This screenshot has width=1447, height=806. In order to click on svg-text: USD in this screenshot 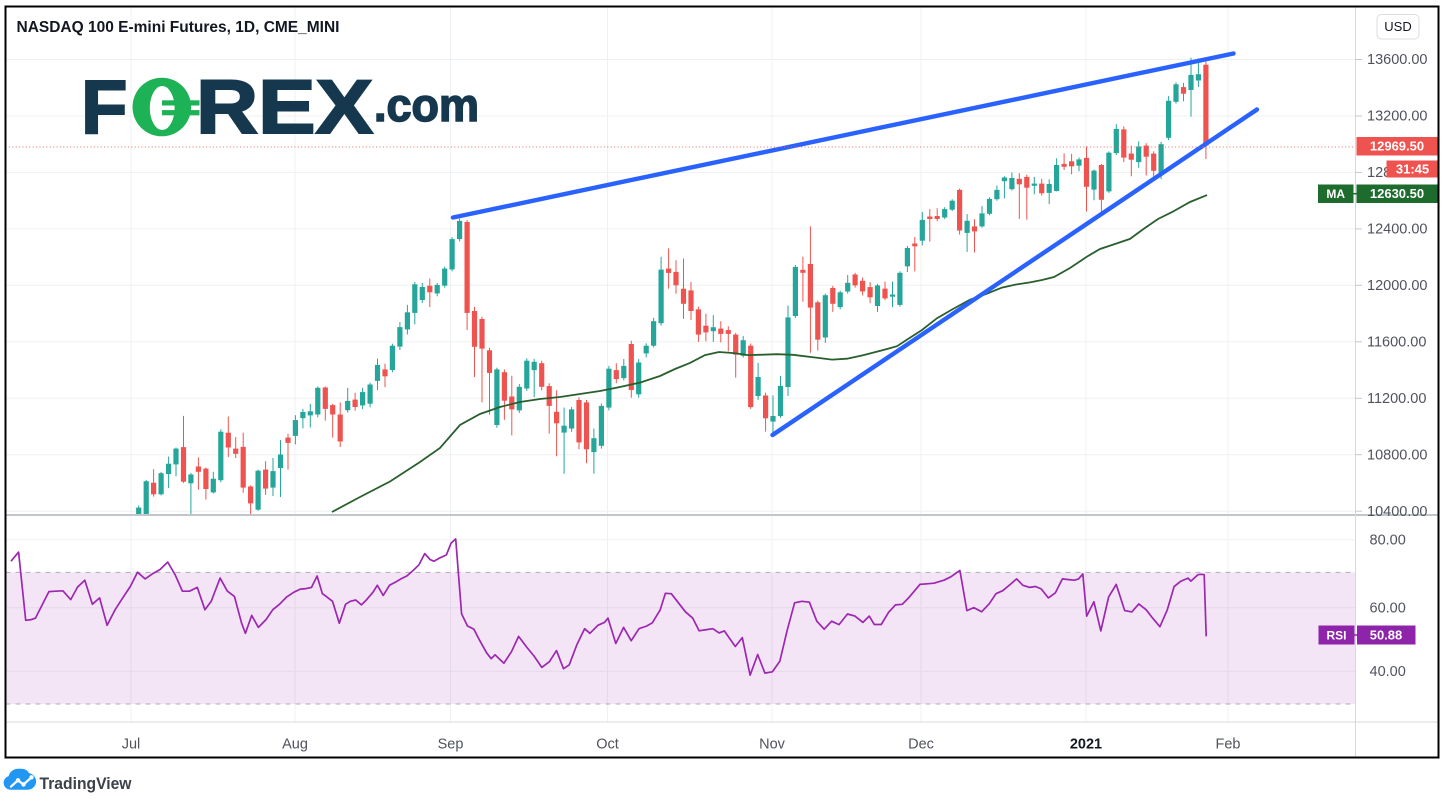, I will do `click(1397, 26)`.